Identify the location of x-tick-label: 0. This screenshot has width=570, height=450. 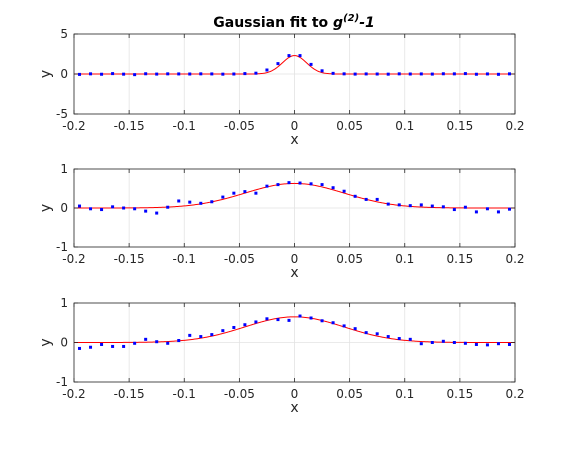
(295, 126).